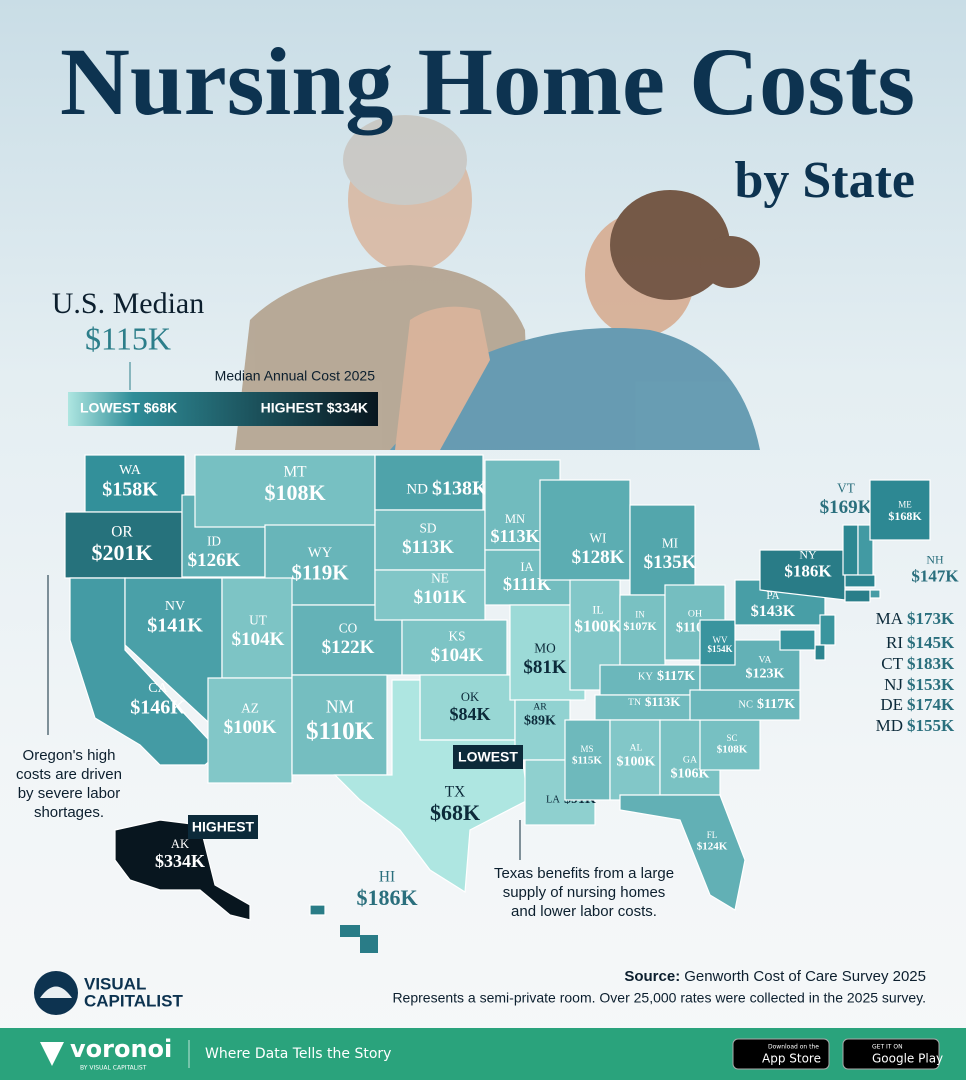 This screenshot has width=966, height=1080. What do you see at coordinates (348, 647) in the screenshot?
I see `state-value: $122K` at bounding box center [348, 647].